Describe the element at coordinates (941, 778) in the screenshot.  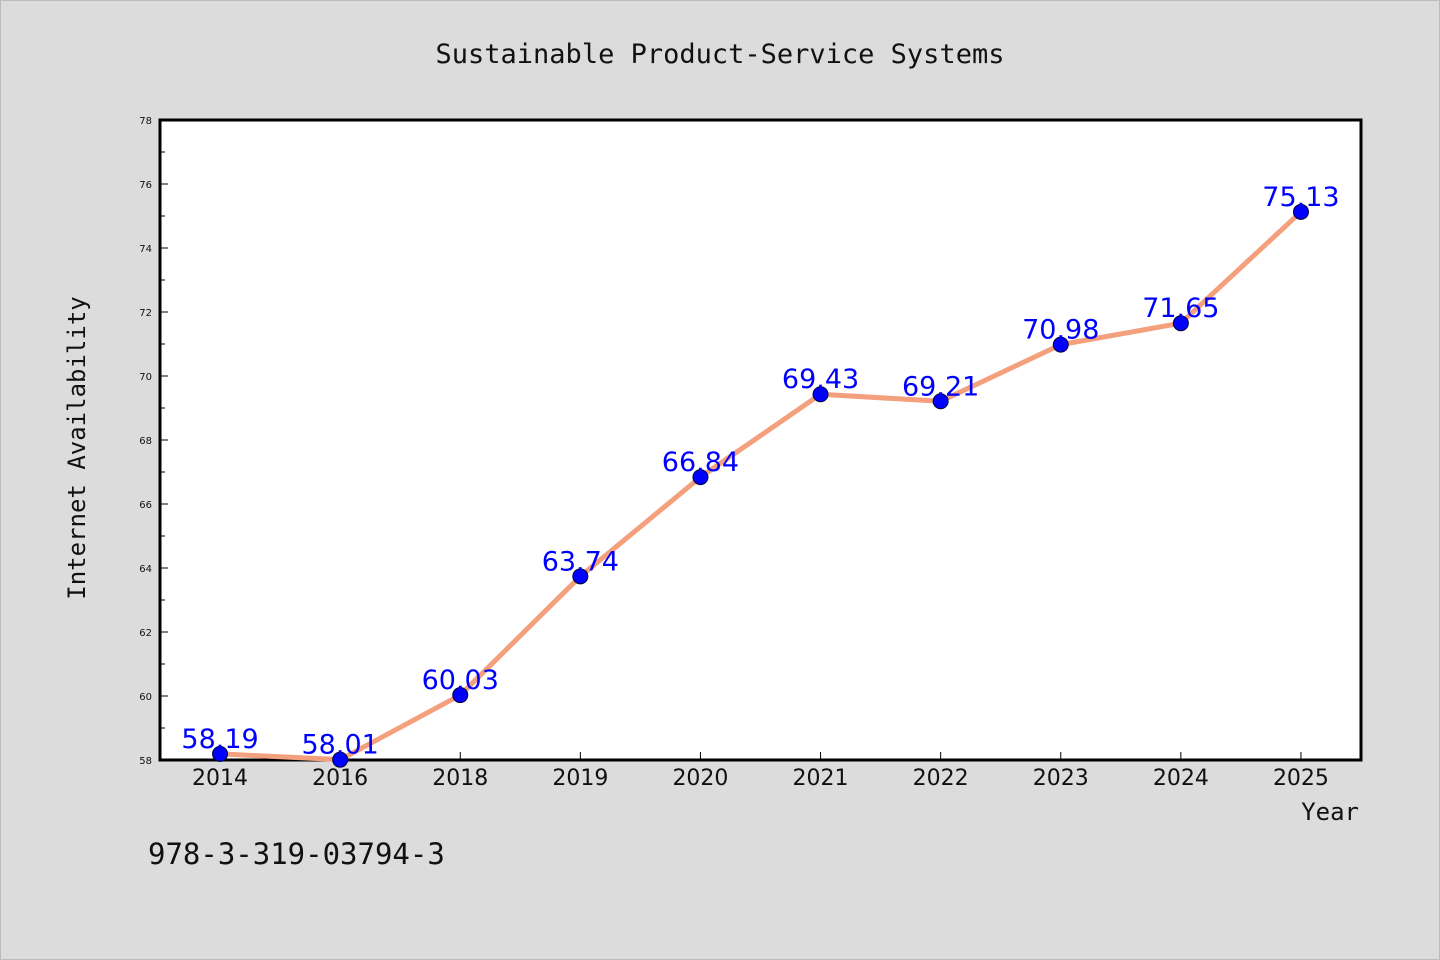
I see `x-tick-label: 2022` at that location.